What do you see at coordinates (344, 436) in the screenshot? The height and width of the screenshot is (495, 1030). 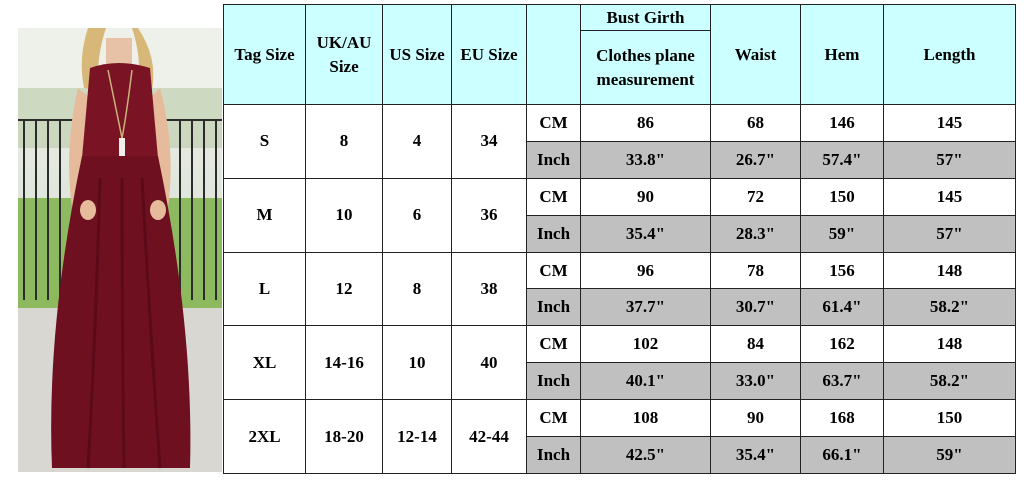 I see `uk-au-size-cell: 18-20` at bounding box center [344, 436].